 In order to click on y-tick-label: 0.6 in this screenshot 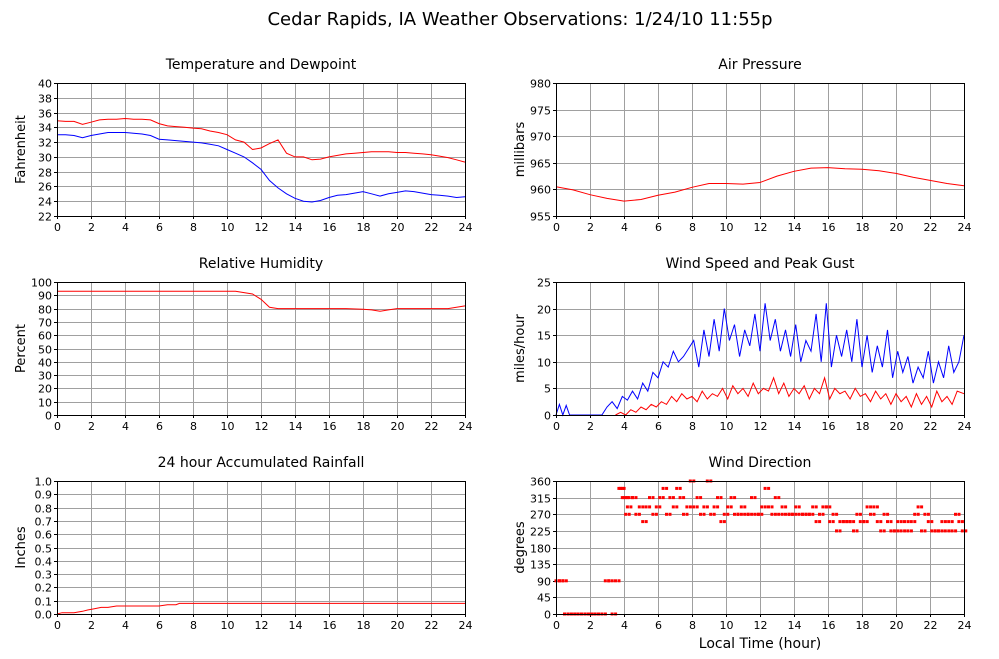, I will do `click(44, 535)`.